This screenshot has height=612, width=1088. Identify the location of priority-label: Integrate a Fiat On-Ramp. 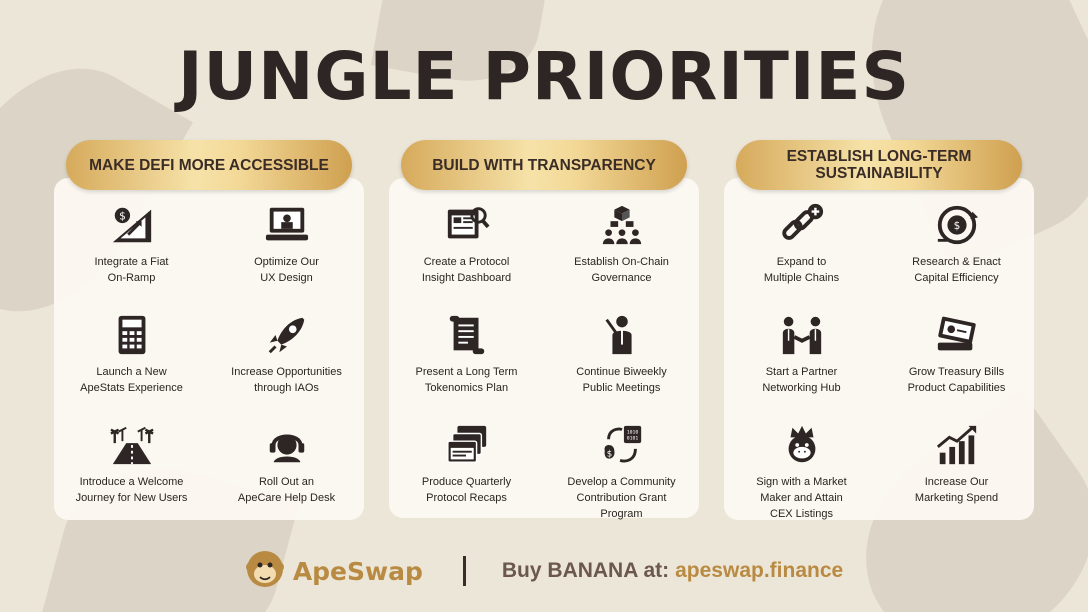
(131, 270).